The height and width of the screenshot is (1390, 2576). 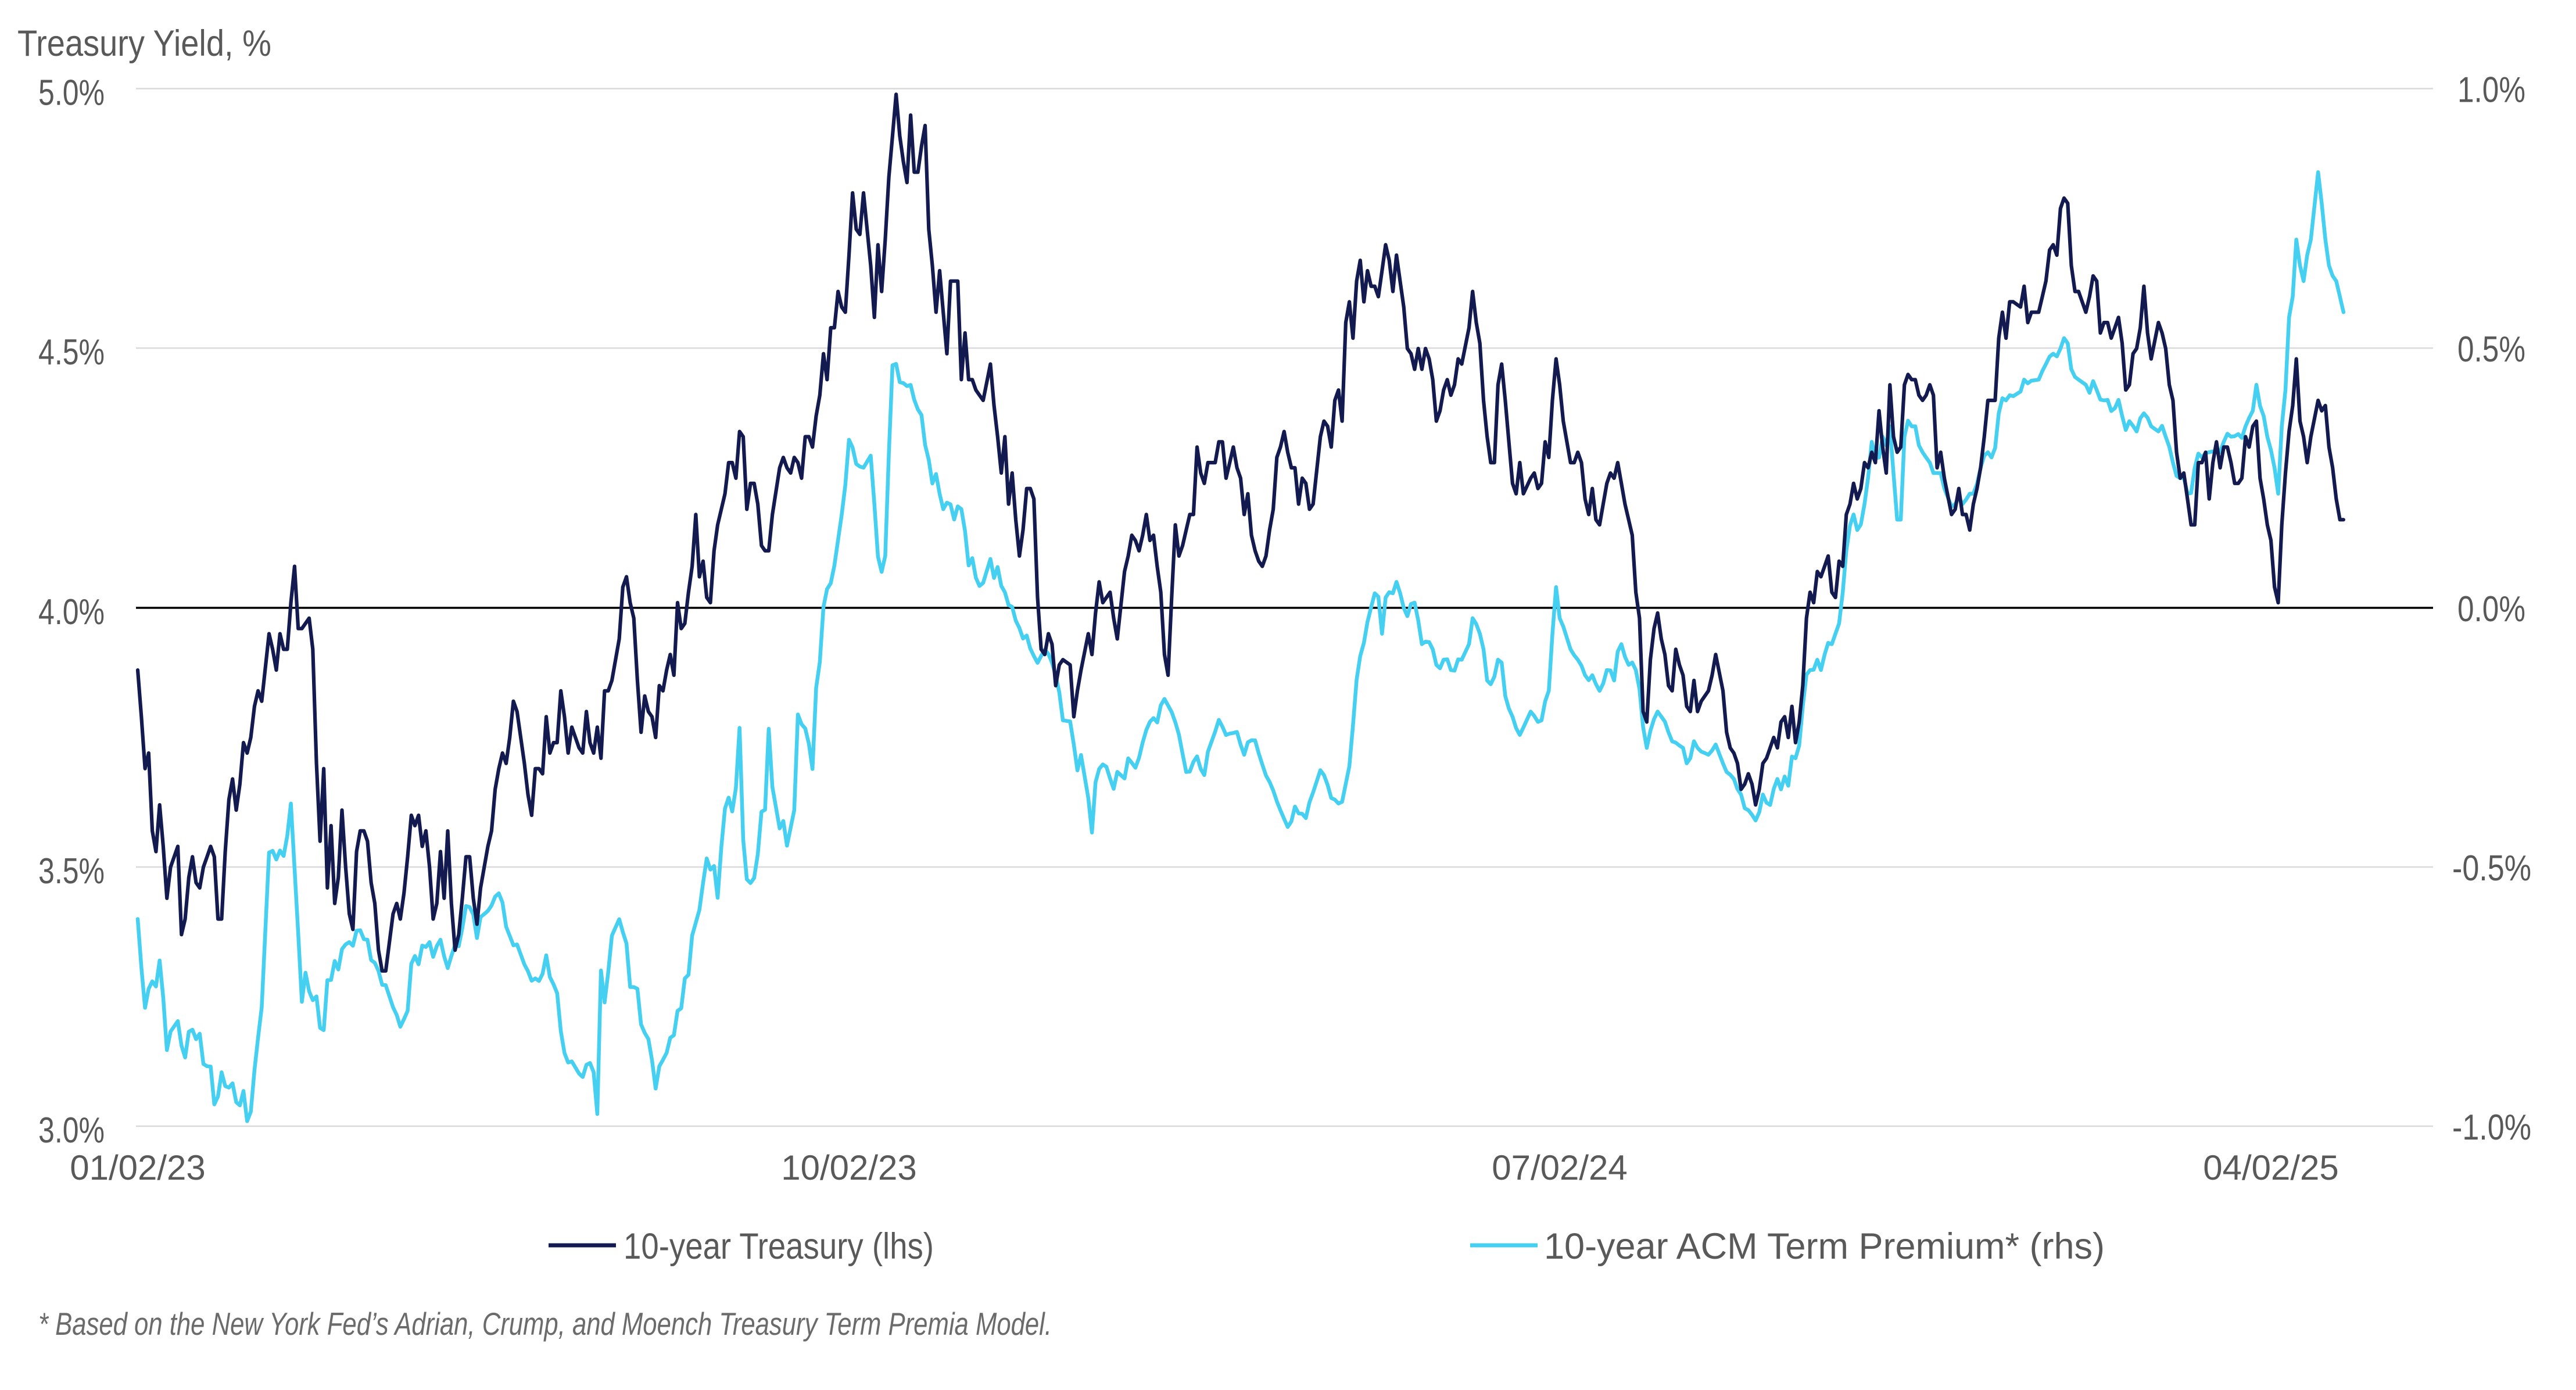 I want to click on svg-text: 4.5%, so click(x=71, y=352).